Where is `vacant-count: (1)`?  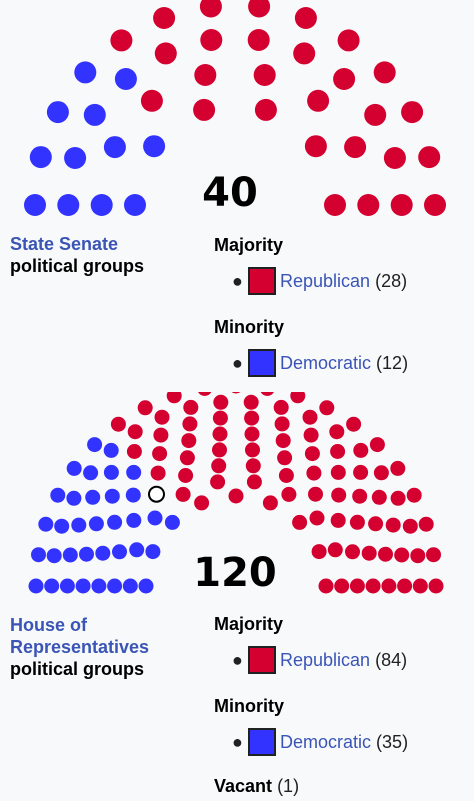 vacant-count: (1) is located at coordinates (288, 786).